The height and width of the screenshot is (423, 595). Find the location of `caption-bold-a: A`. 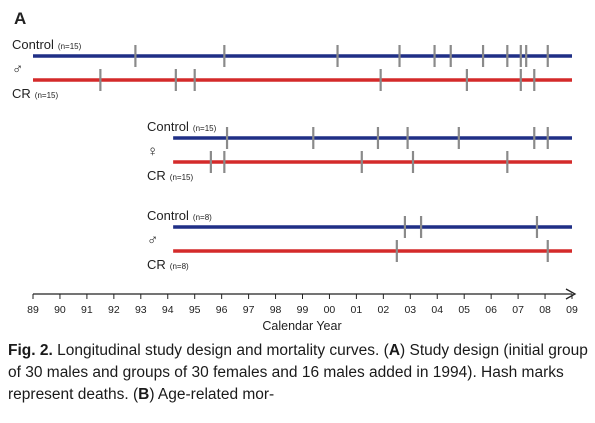

caption-bold-a: A is located at coordinates (394, 350).